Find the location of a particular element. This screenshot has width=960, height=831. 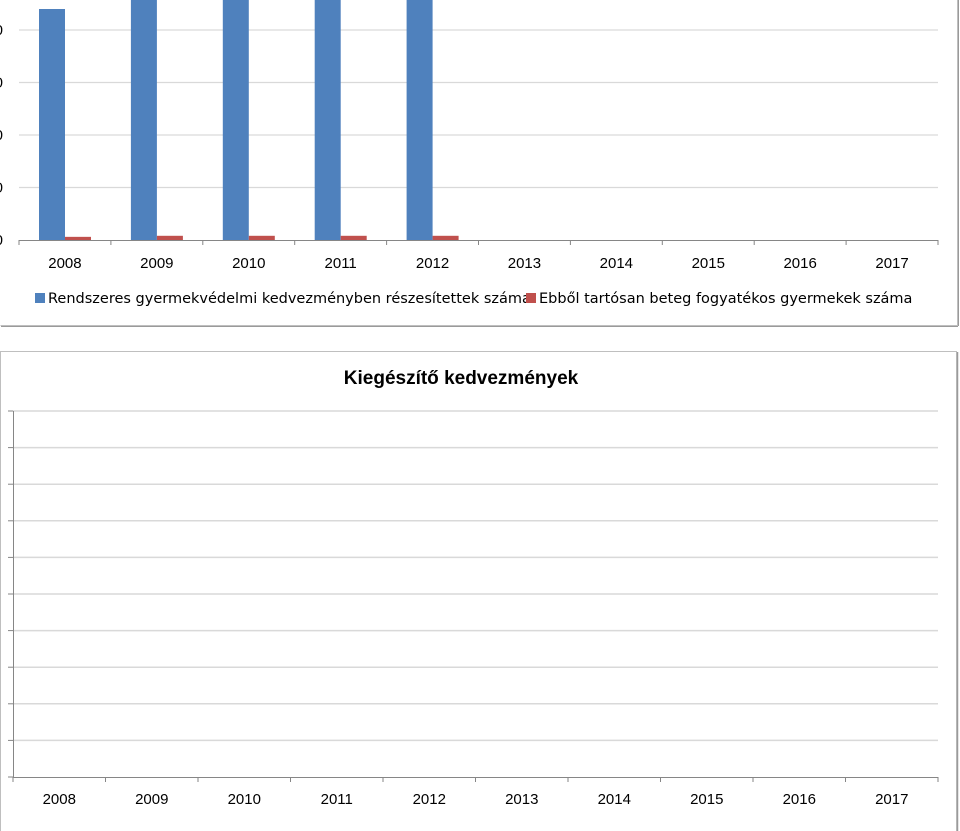

chart-1-x-tick-label: 2009 is located at coordinates (156, 263).